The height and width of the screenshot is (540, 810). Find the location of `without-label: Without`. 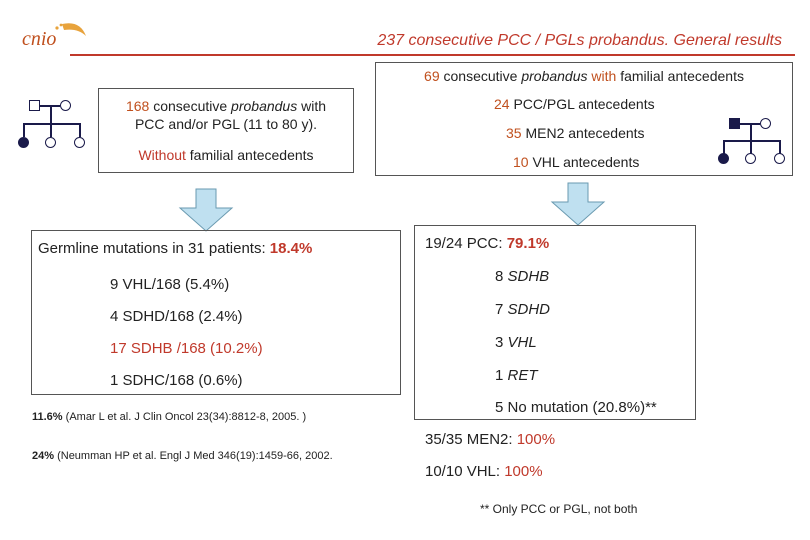

without-label: Without is located at coordinates (162, 155).